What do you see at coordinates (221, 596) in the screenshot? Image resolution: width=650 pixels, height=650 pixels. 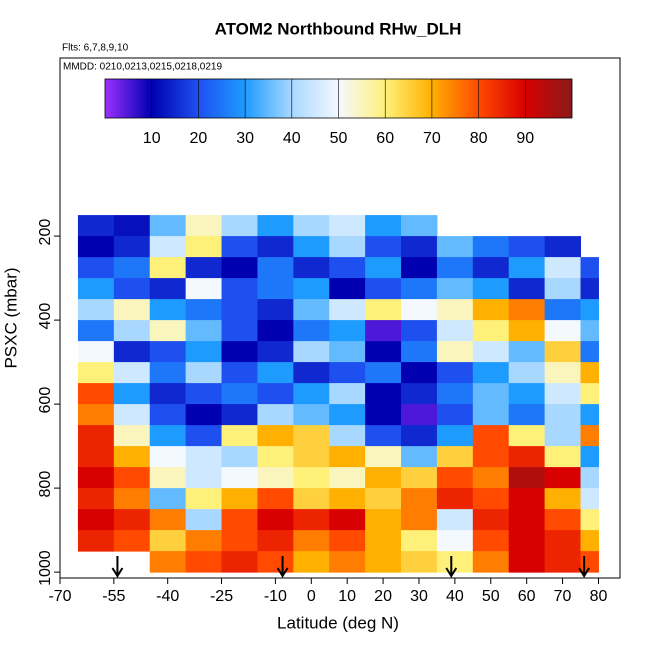 I see `x-tick-label: -25` at bounding box center [221, 596].